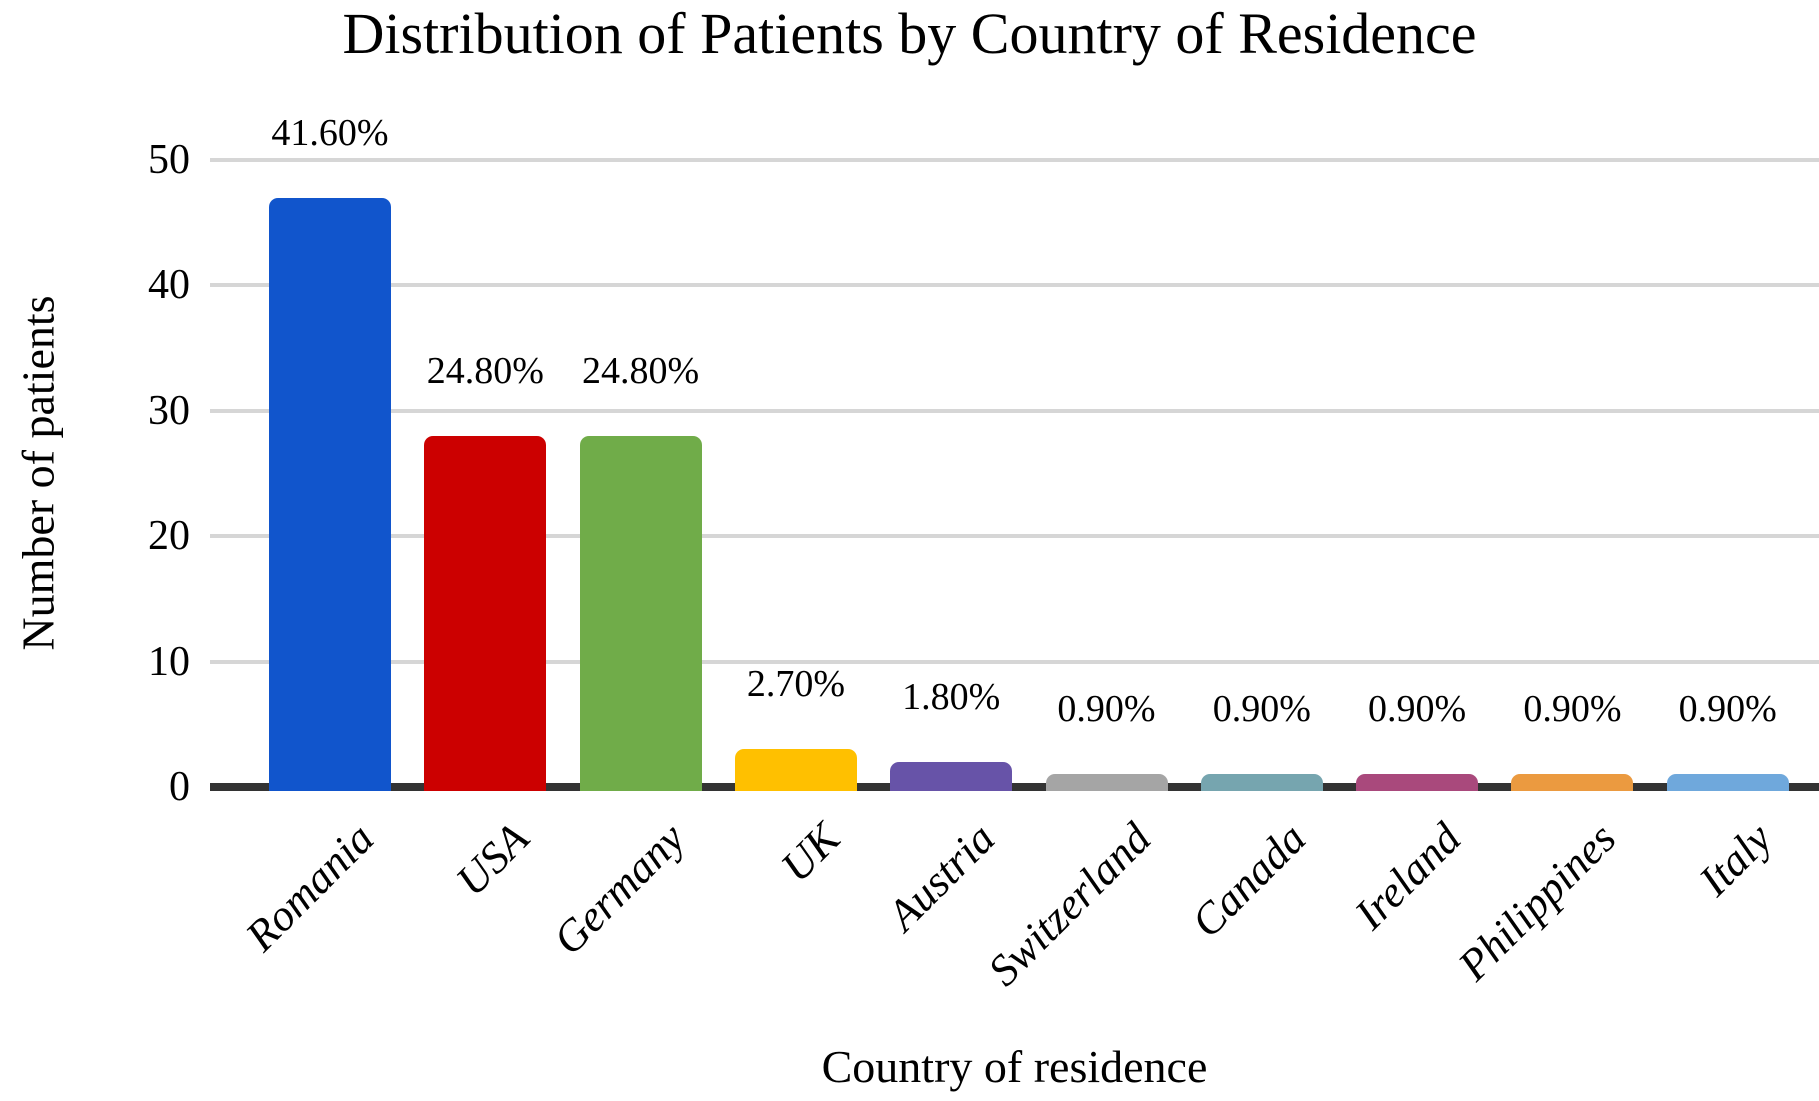 The height and width of the screenshot is (1101, 1819). What do you see at coordinates (1727, 782) in the screenshot?
I see `bar-italy` at bounding box center [1727, 782].